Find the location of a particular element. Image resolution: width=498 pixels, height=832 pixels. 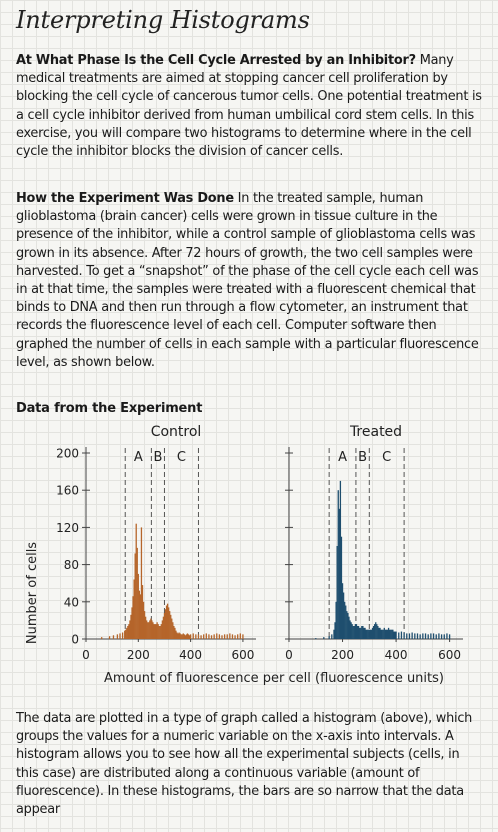

x-tick-label: 400 is located at coordinates (190, 655).